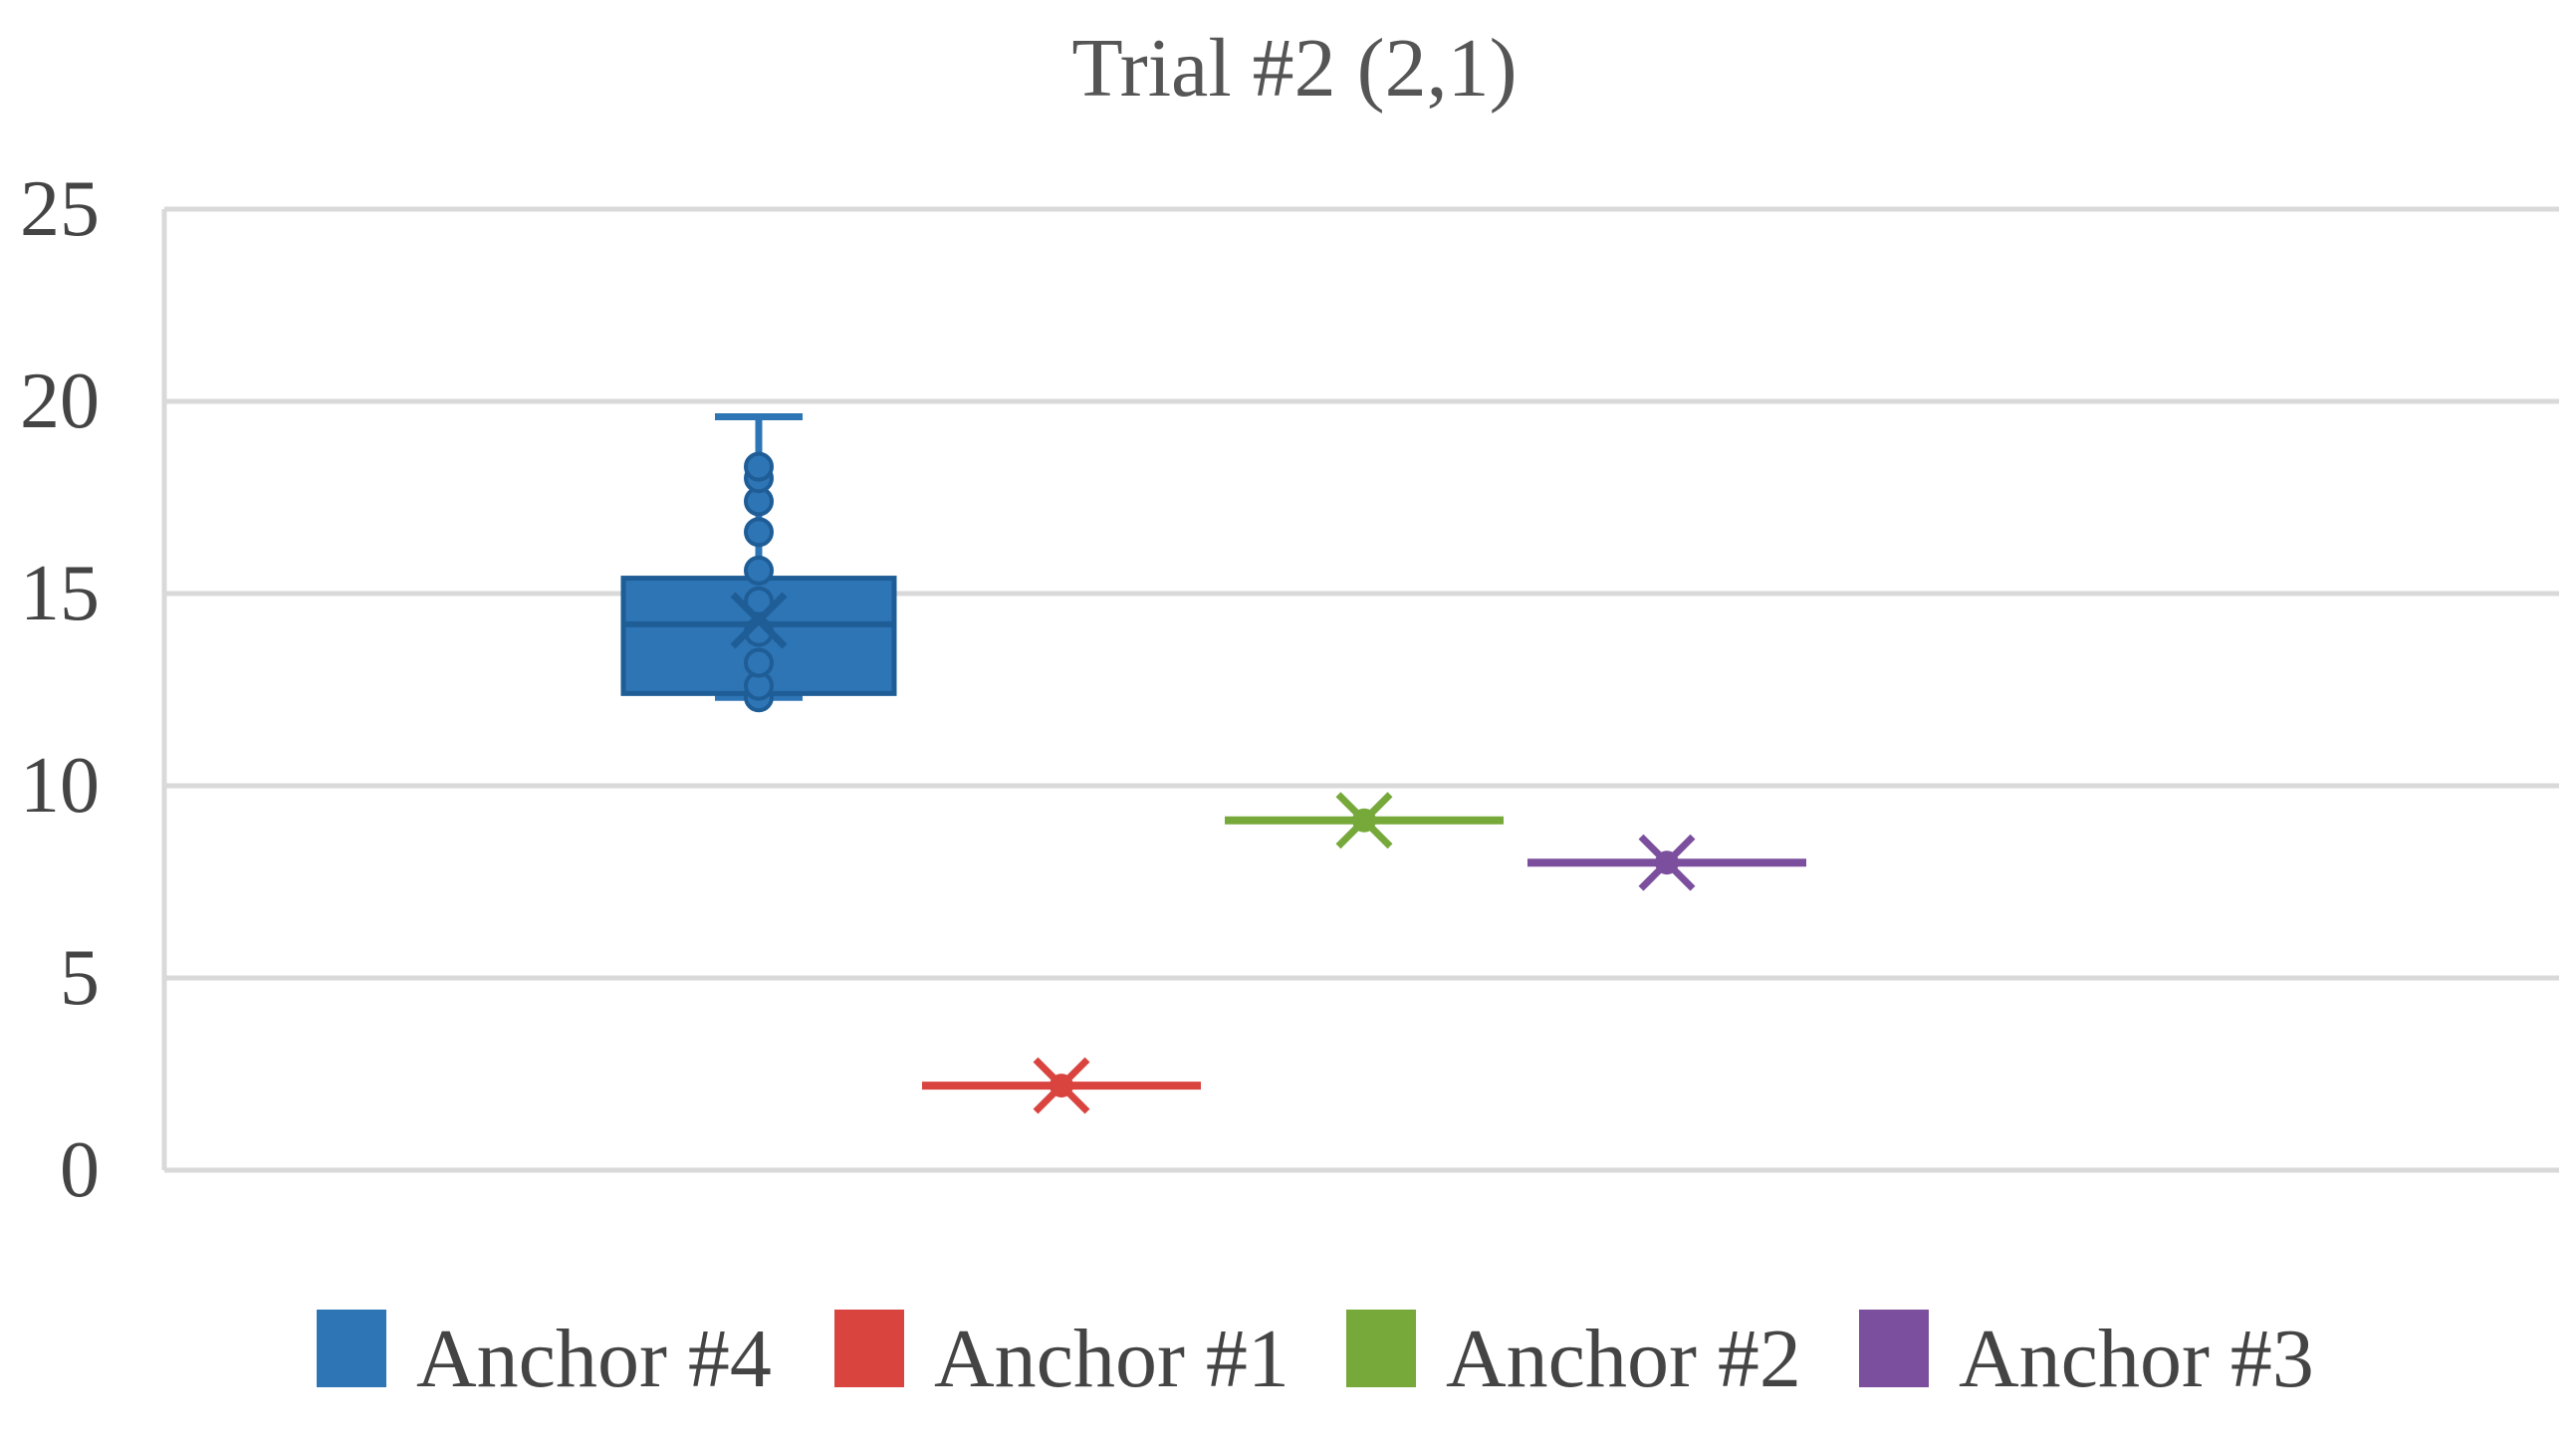  Describe the element at coordinates (80, 1170) in the screenshot. I see `y-tick-label: 0` at that location.